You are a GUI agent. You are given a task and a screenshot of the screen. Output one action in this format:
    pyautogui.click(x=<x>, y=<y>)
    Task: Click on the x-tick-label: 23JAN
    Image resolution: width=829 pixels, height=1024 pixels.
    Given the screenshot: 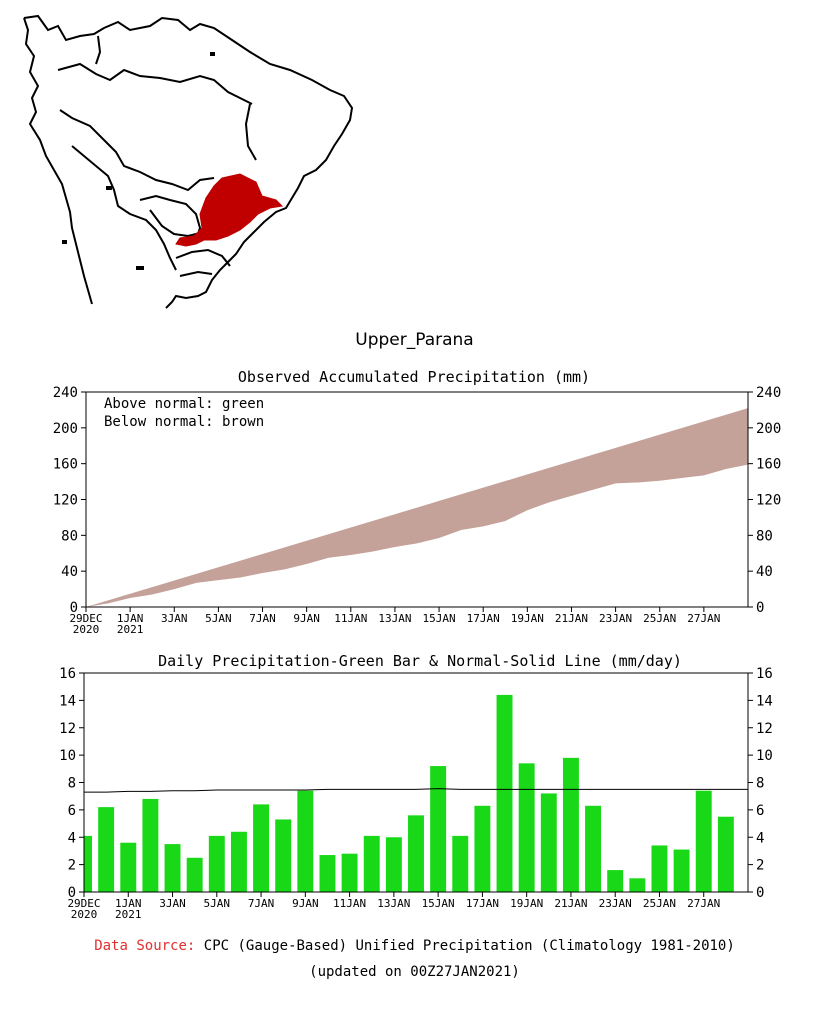 What is the action you would take?
    pyautogui.click(x=615, y=903)
    